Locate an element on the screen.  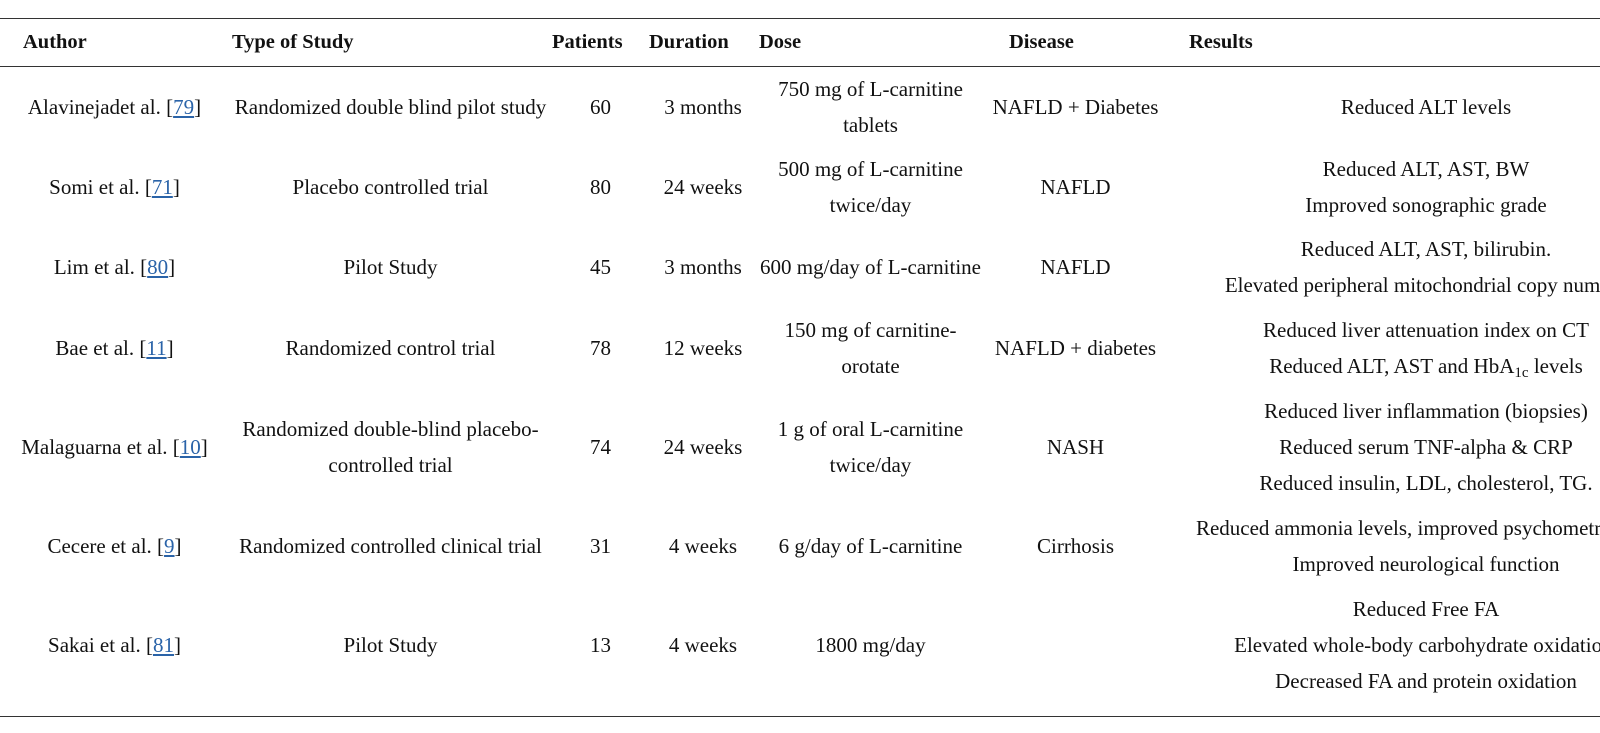
disease-cell: NASH is located at coordinates (1075, 447).